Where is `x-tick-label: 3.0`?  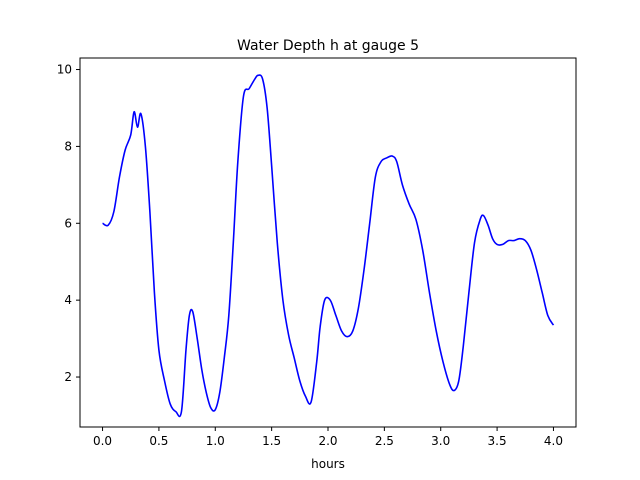 x-tick-label: 3.0 is located at coordinates (440, 441).